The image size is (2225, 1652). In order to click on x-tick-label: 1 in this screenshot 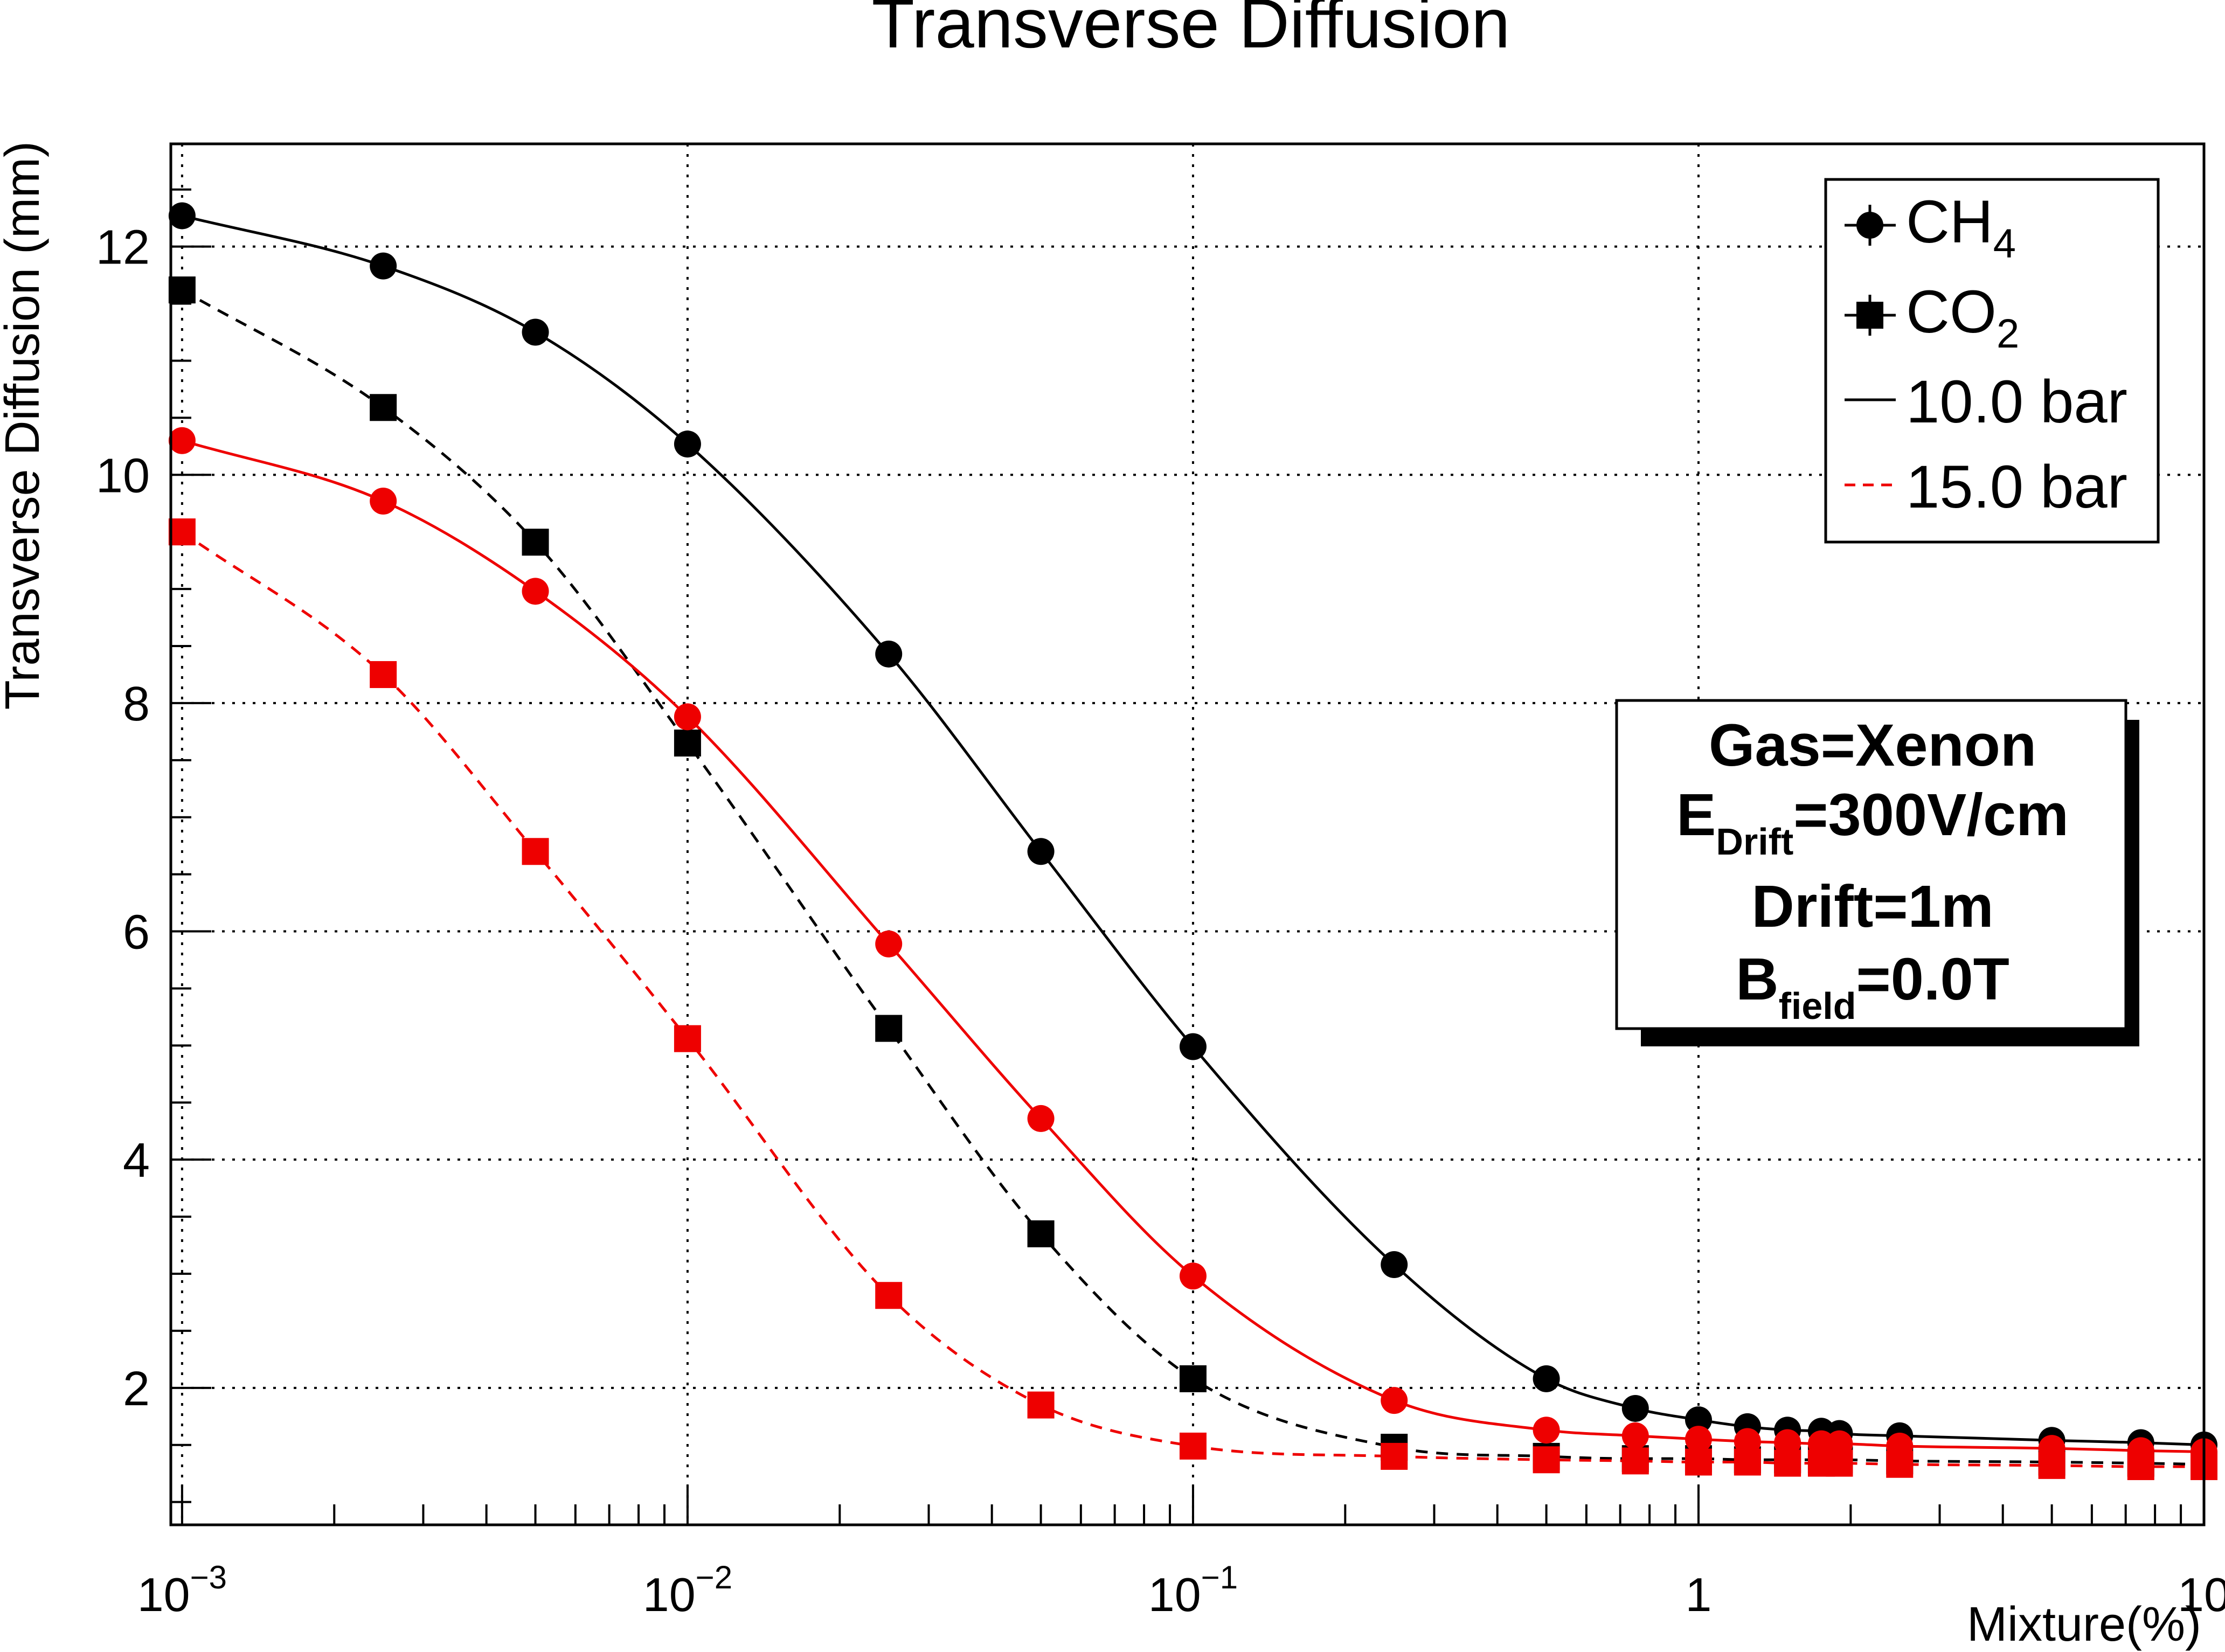, I will do `click(1698, 1594)`.